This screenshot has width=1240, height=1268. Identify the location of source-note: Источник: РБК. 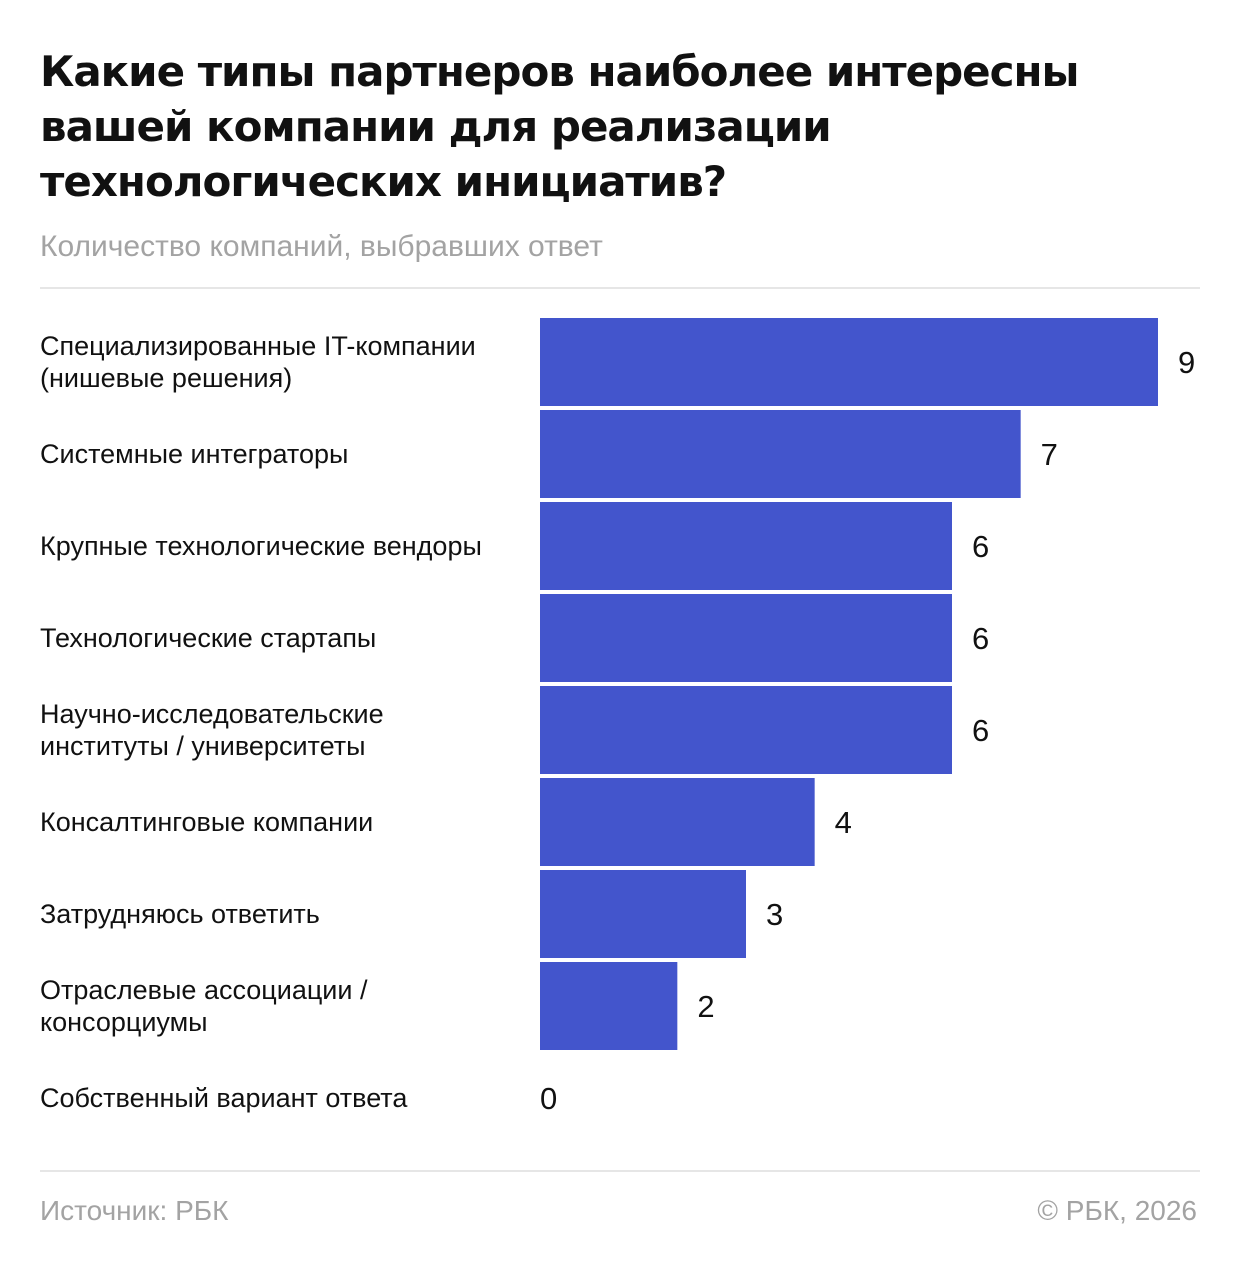
(134, 1210).